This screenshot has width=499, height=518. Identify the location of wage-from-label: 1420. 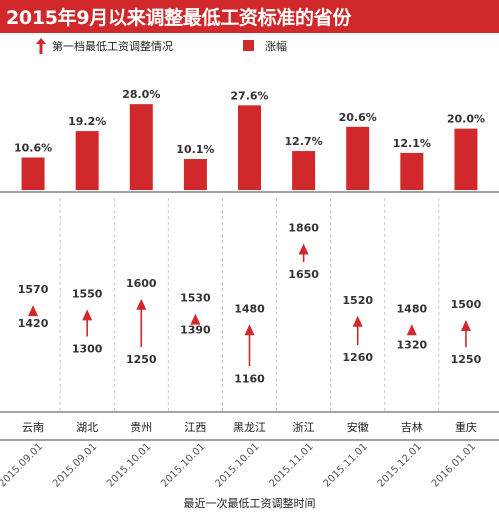
(33, 323).